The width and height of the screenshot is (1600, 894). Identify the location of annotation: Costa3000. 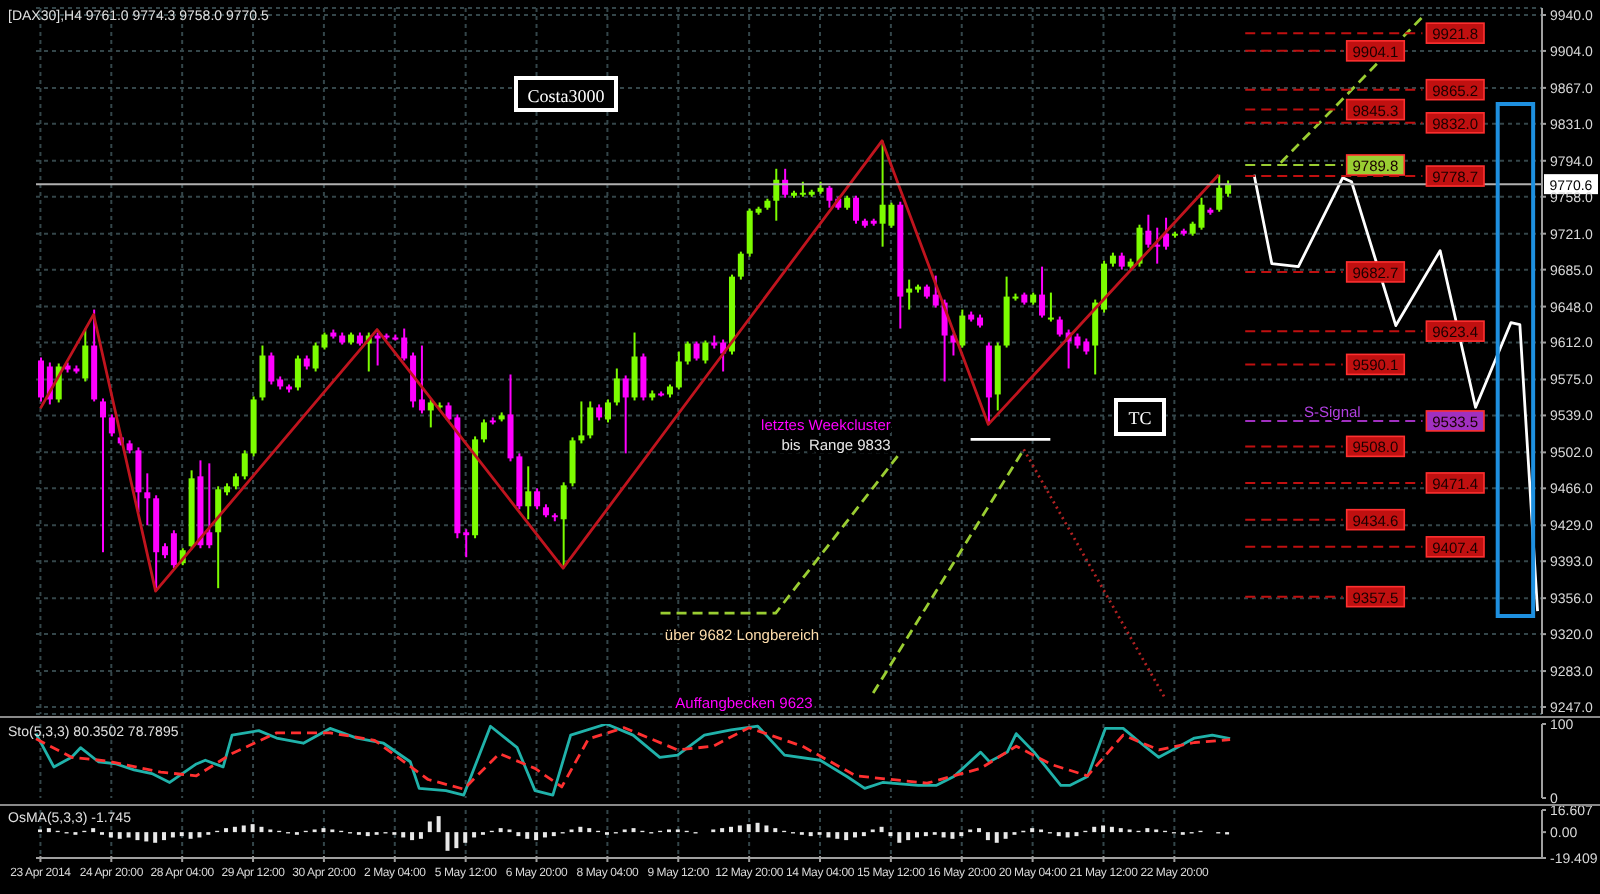
(566, 96).